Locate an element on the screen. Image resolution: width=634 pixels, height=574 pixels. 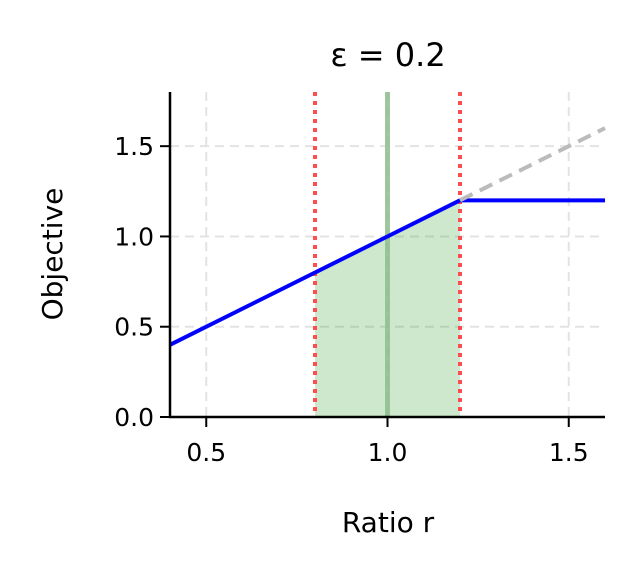
y-tick-label: 0.0 is located at coordinates (134, 417).